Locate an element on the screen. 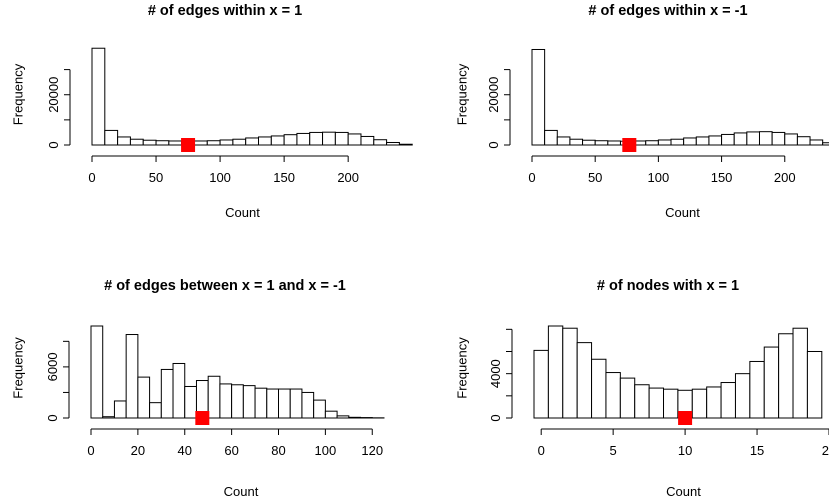 The image size is (829, 504). chart-title: # of nodes with x = 1 is located at coordinates (668, 286).